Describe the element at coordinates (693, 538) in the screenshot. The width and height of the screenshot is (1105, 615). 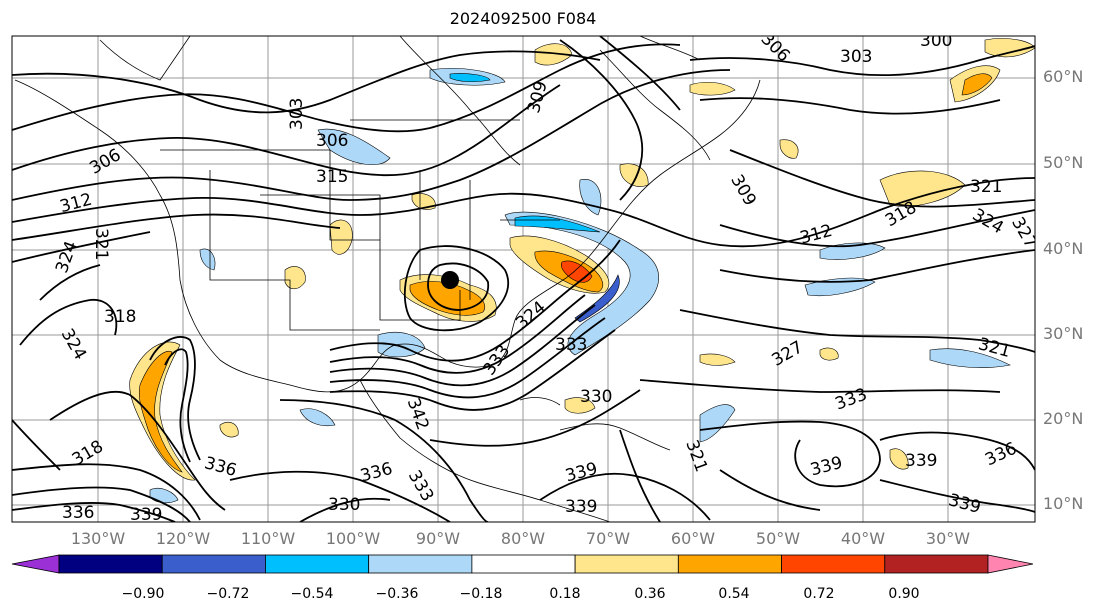
I see `lon-label: 60°W` at that location.